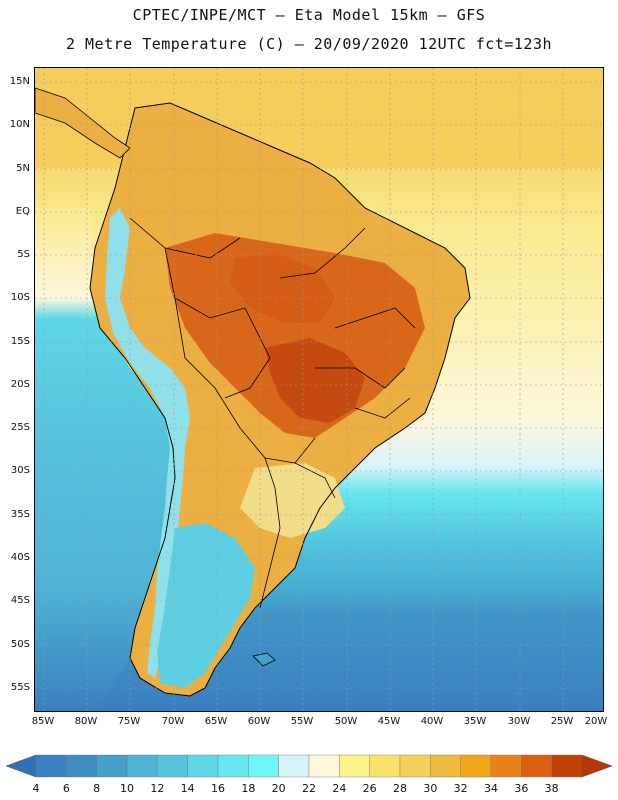 This screenshot has width=618, height=800. Describe the element at coordinates (19, 81) in the screenshot. I see `lat-label: 15N` at that location.